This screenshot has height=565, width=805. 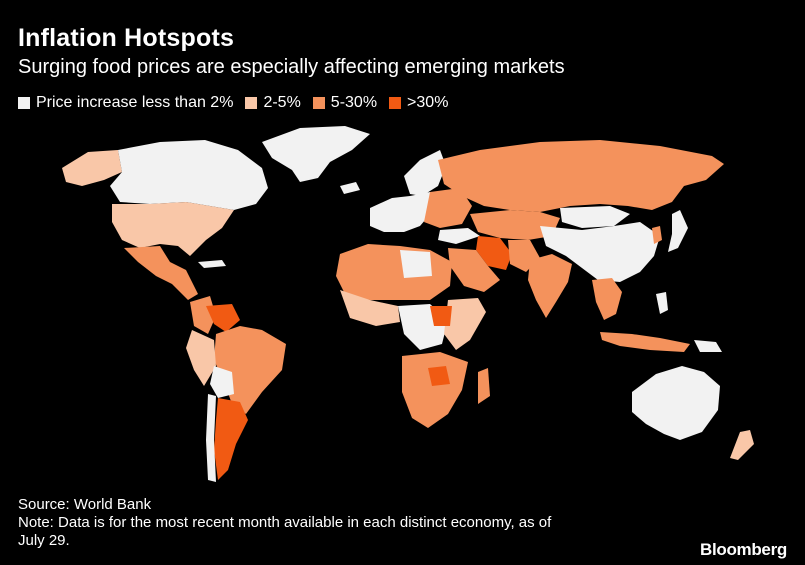 I want to click on region-east-africa, so click(x=465, y=324).